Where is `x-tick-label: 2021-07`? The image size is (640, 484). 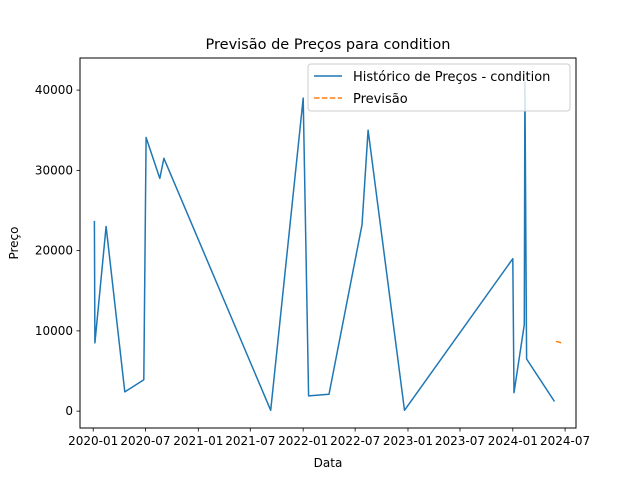
x-tick-label: 2021-07 is located at coordinates (250, 441).